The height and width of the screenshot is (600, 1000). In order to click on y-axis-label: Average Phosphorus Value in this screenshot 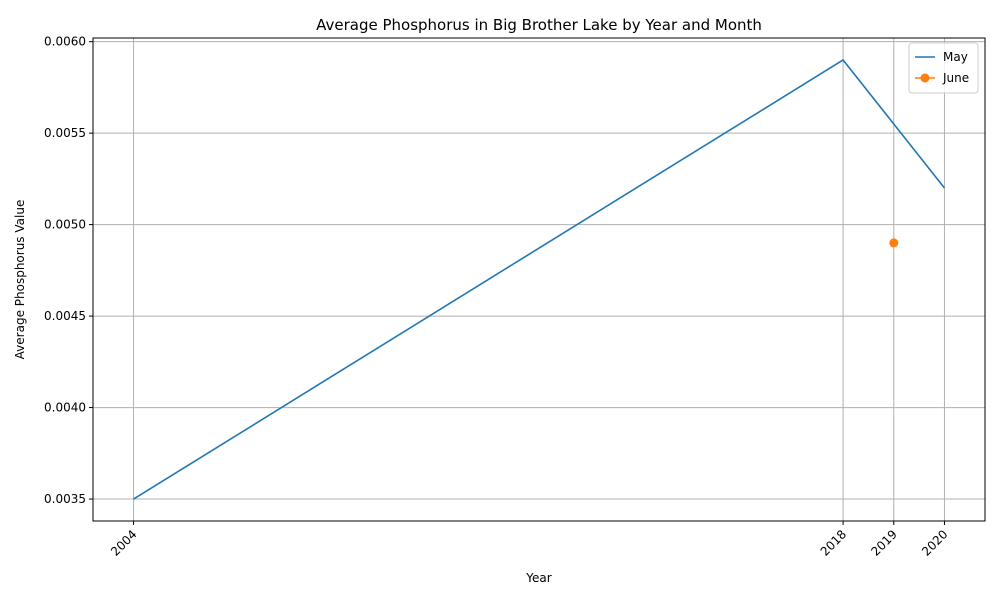, I will do `click(20, 280)`.